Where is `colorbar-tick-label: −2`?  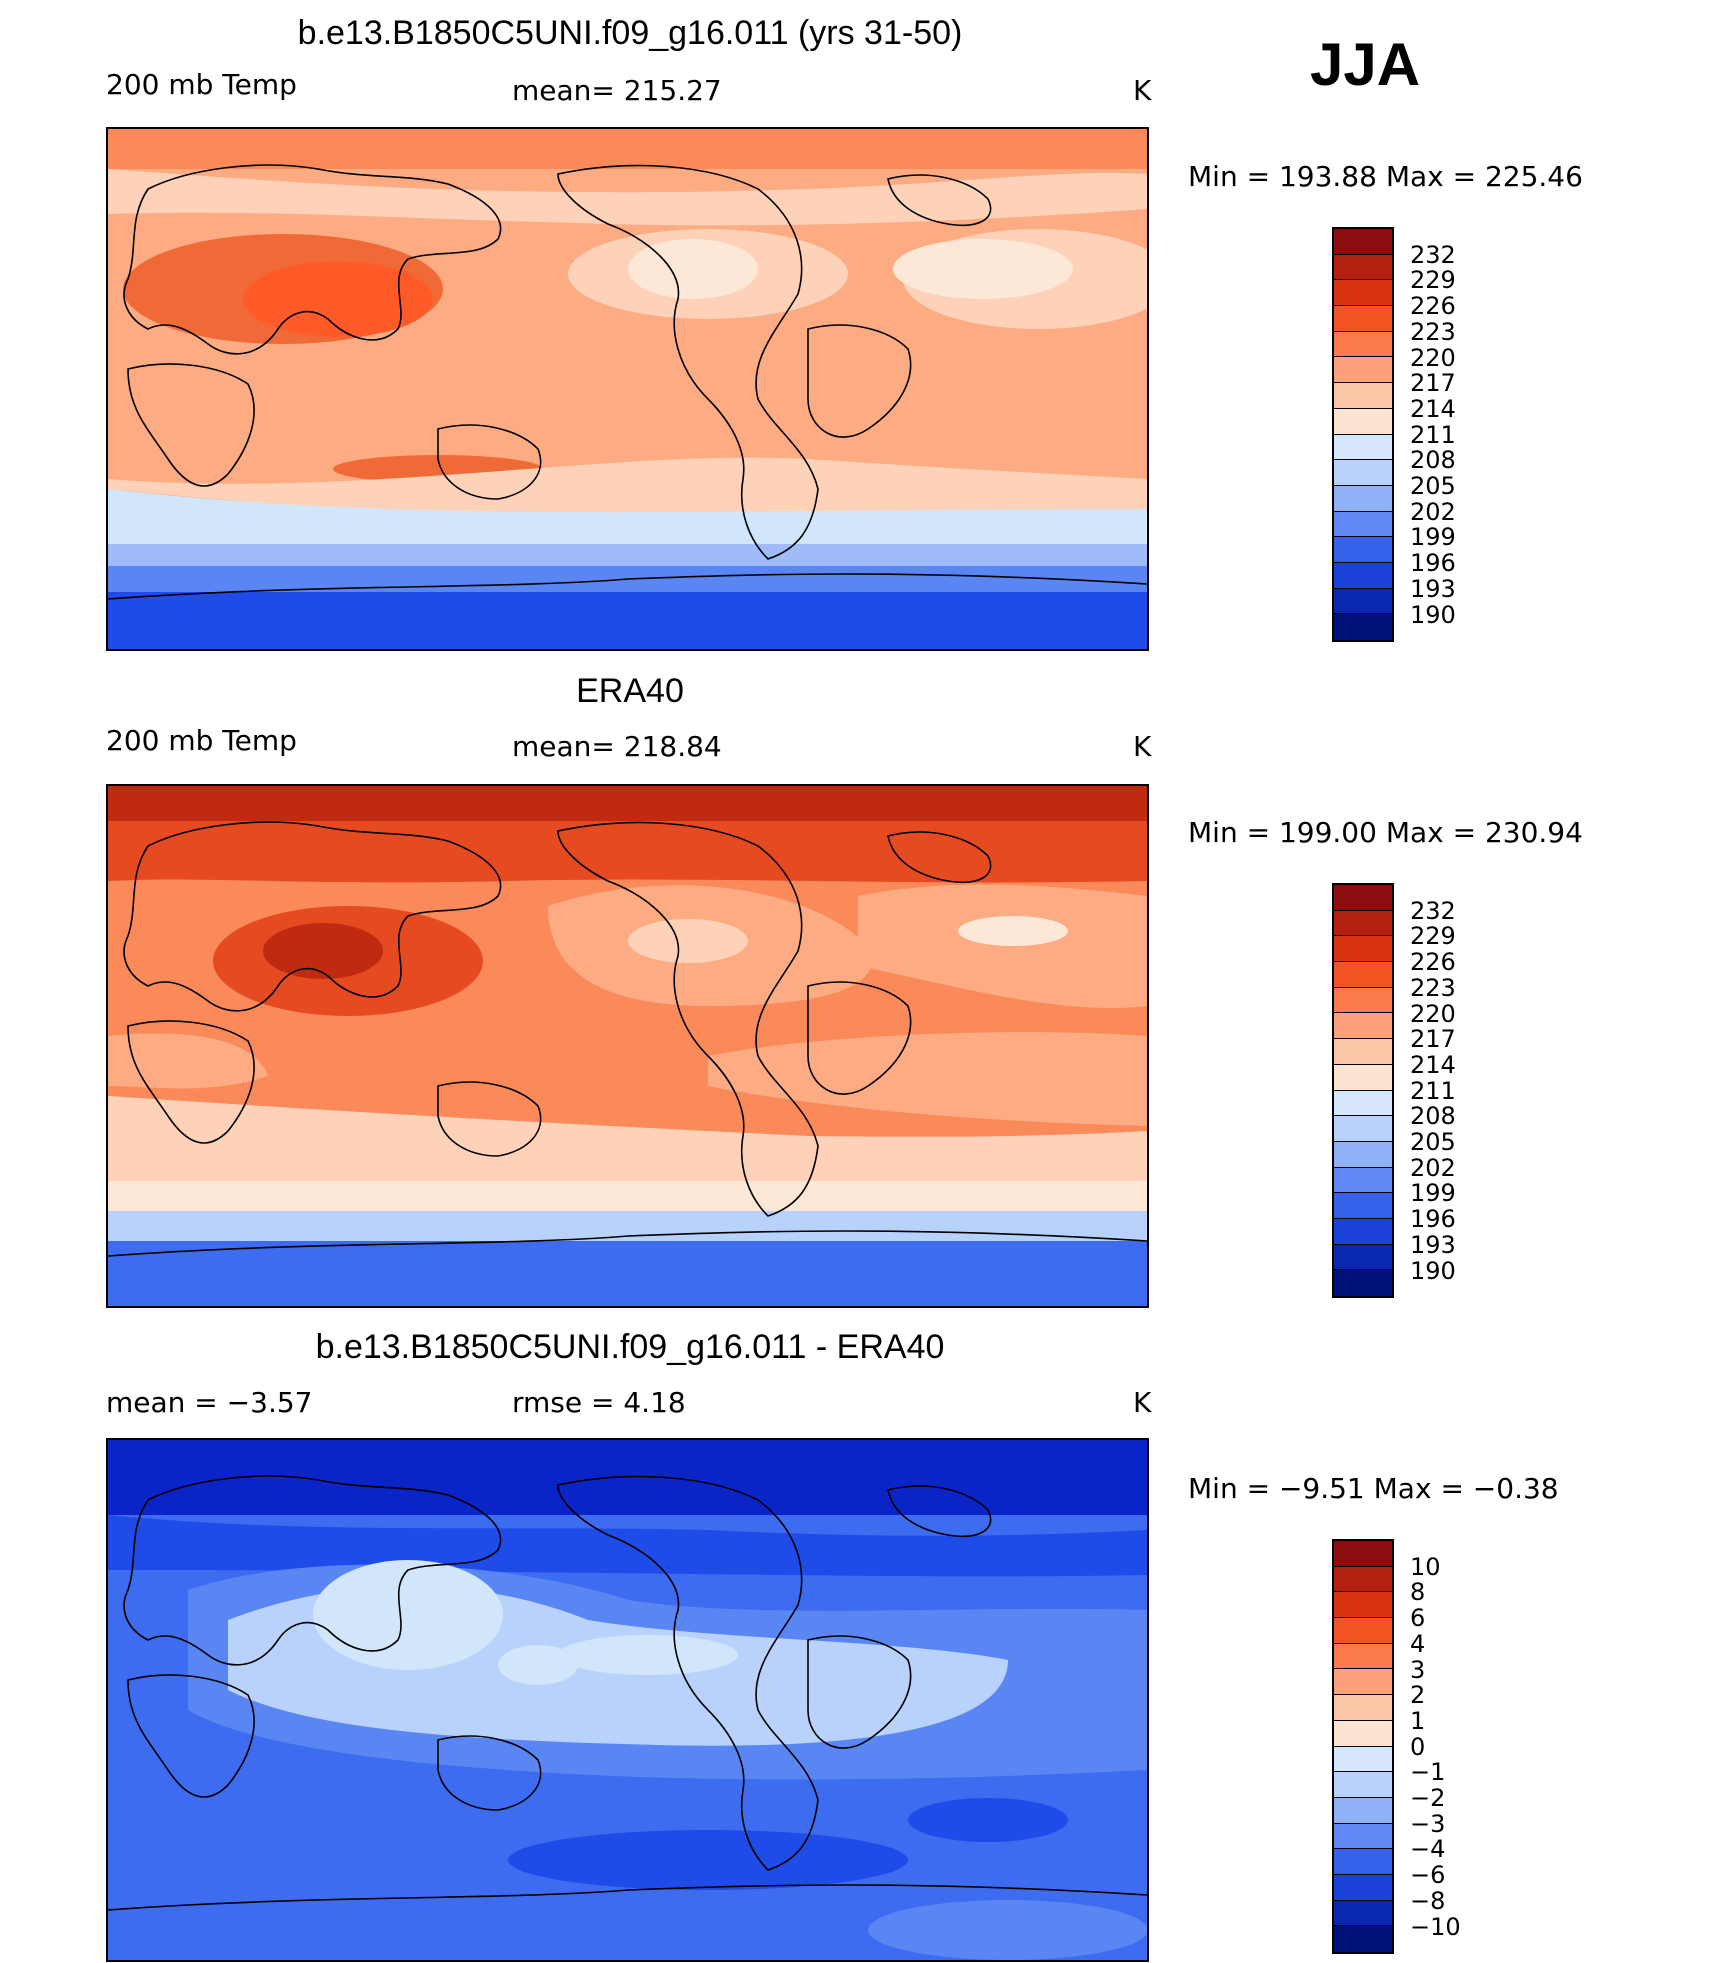
colorbar-tick-label: −2 is located at coordinates (1428, 1798).